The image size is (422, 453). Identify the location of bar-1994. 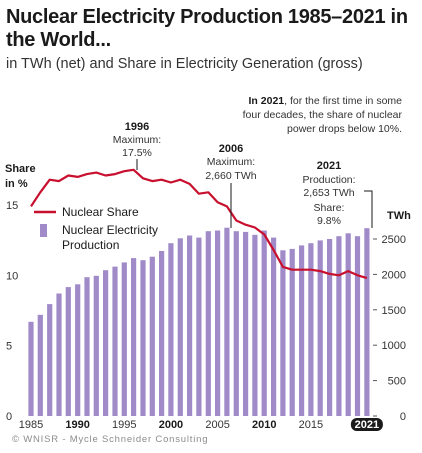
(115, 341).